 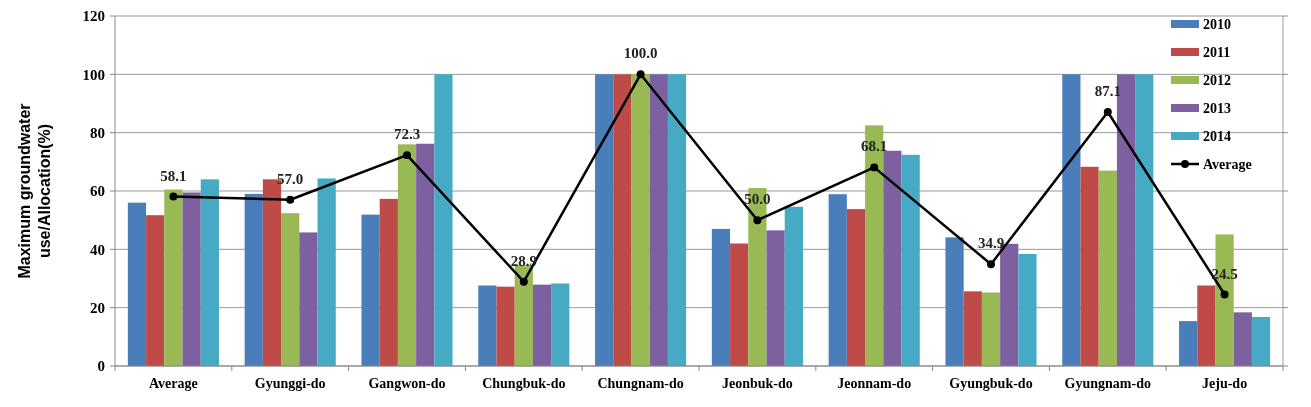 I want to click on data-label: 58.1, so click(x=173, y=175).